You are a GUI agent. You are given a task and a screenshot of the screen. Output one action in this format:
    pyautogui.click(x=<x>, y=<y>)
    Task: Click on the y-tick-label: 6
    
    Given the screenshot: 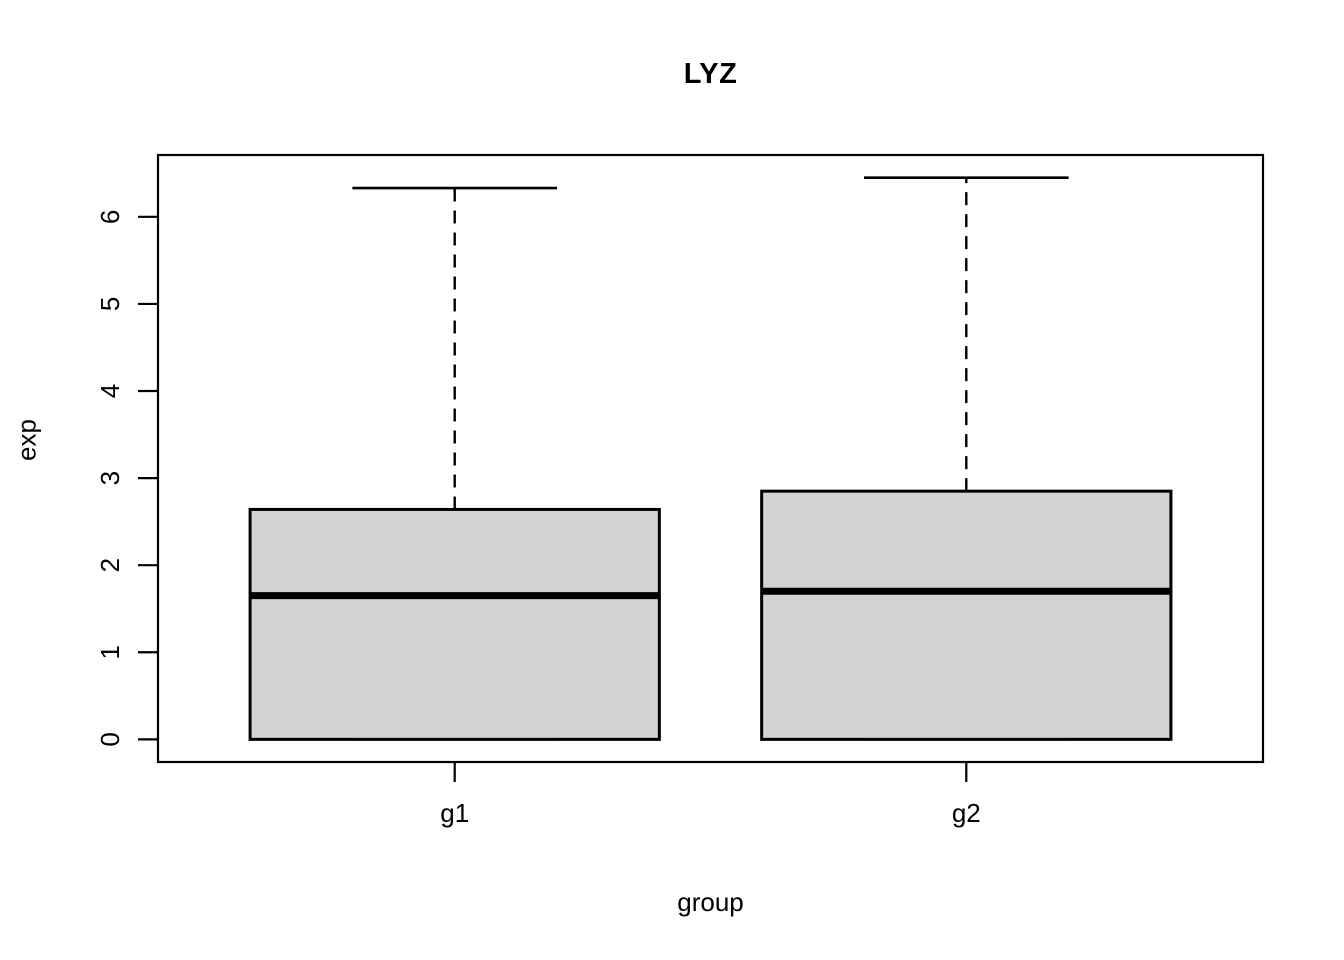 What is the action you would take?
    pyautogui.click(x=110, y=217)
    